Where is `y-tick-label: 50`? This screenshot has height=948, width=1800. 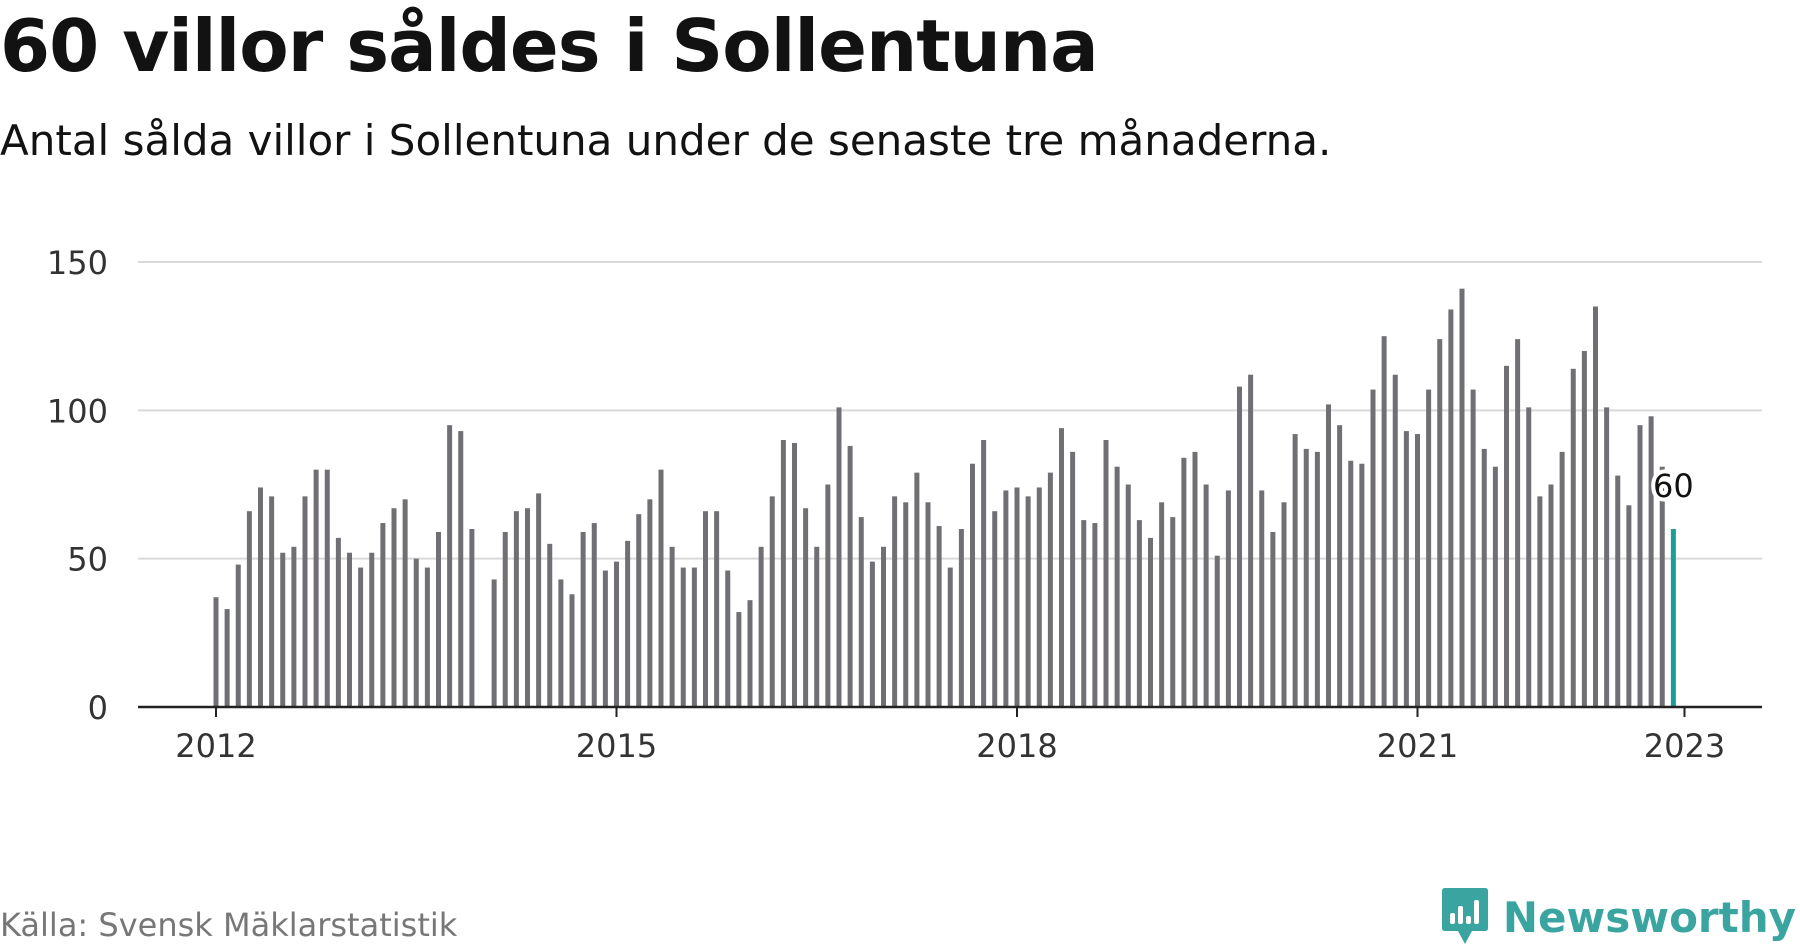
y-tick-label: 50 is located at coordinates (87, 560).